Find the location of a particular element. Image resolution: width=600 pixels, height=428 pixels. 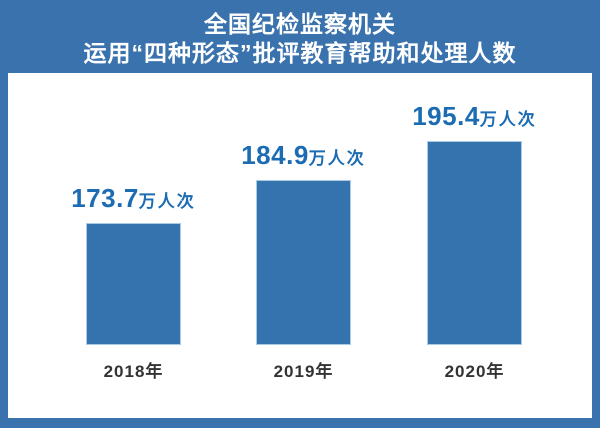

value-label-2020: 195.4万人次 is located at coordinates (474, 116).